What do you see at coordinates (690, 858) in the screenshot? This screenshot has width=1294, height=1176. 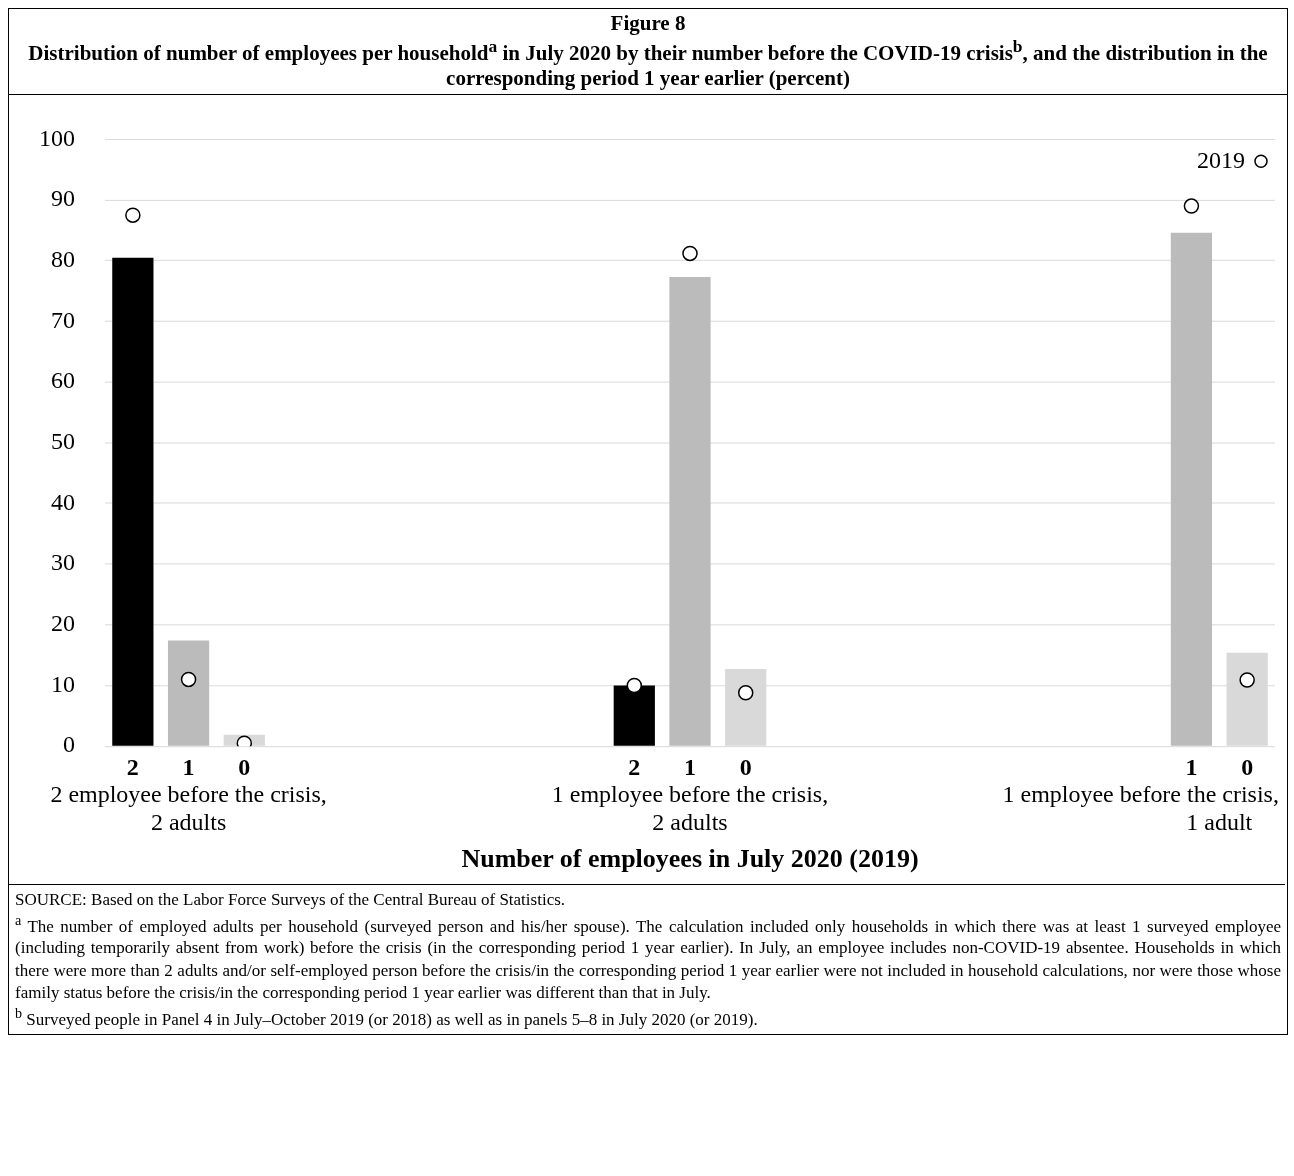 I see `x-axis-title: Number of employees in July 2020 (2019)` at bounding box center [690, 858].